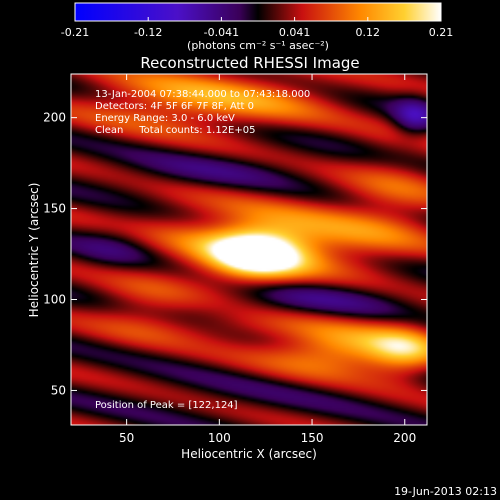 The image size is (500, 500). What do you see at coordinates (58, 390) in the screenshot?
I see `y-tick-label: 50` at bounding box center [58, 390].